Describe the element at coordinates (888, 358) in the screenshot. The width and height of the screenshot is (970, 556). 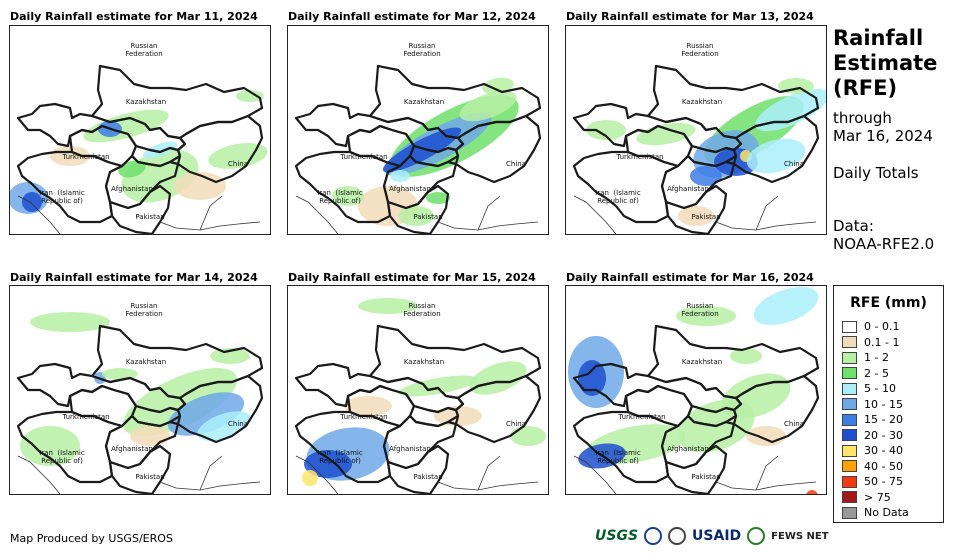
I see `legend-item: 1 - 2` at that location.